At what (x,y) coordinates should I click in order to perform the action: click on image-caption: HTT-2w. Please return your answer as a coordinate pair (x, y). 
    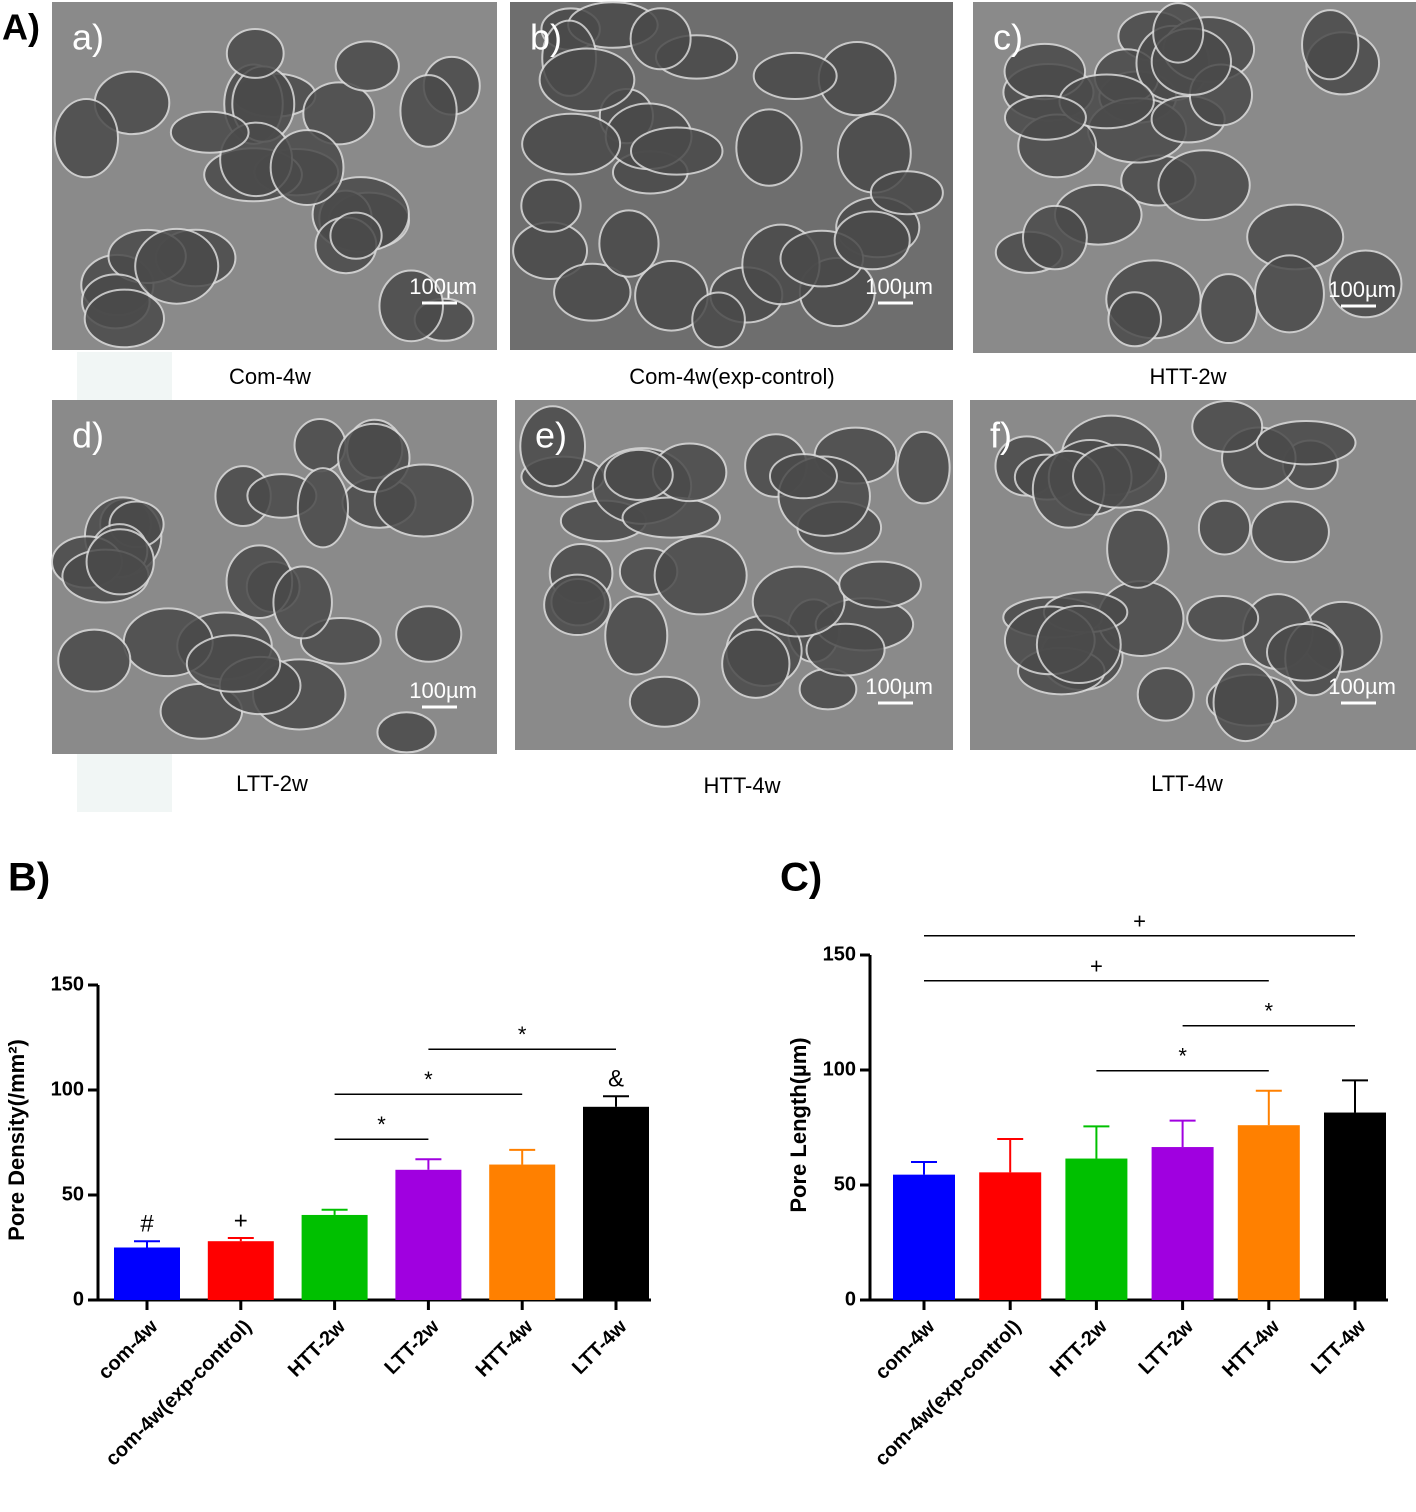
    Looking at the image, I should click on (1188, 376).